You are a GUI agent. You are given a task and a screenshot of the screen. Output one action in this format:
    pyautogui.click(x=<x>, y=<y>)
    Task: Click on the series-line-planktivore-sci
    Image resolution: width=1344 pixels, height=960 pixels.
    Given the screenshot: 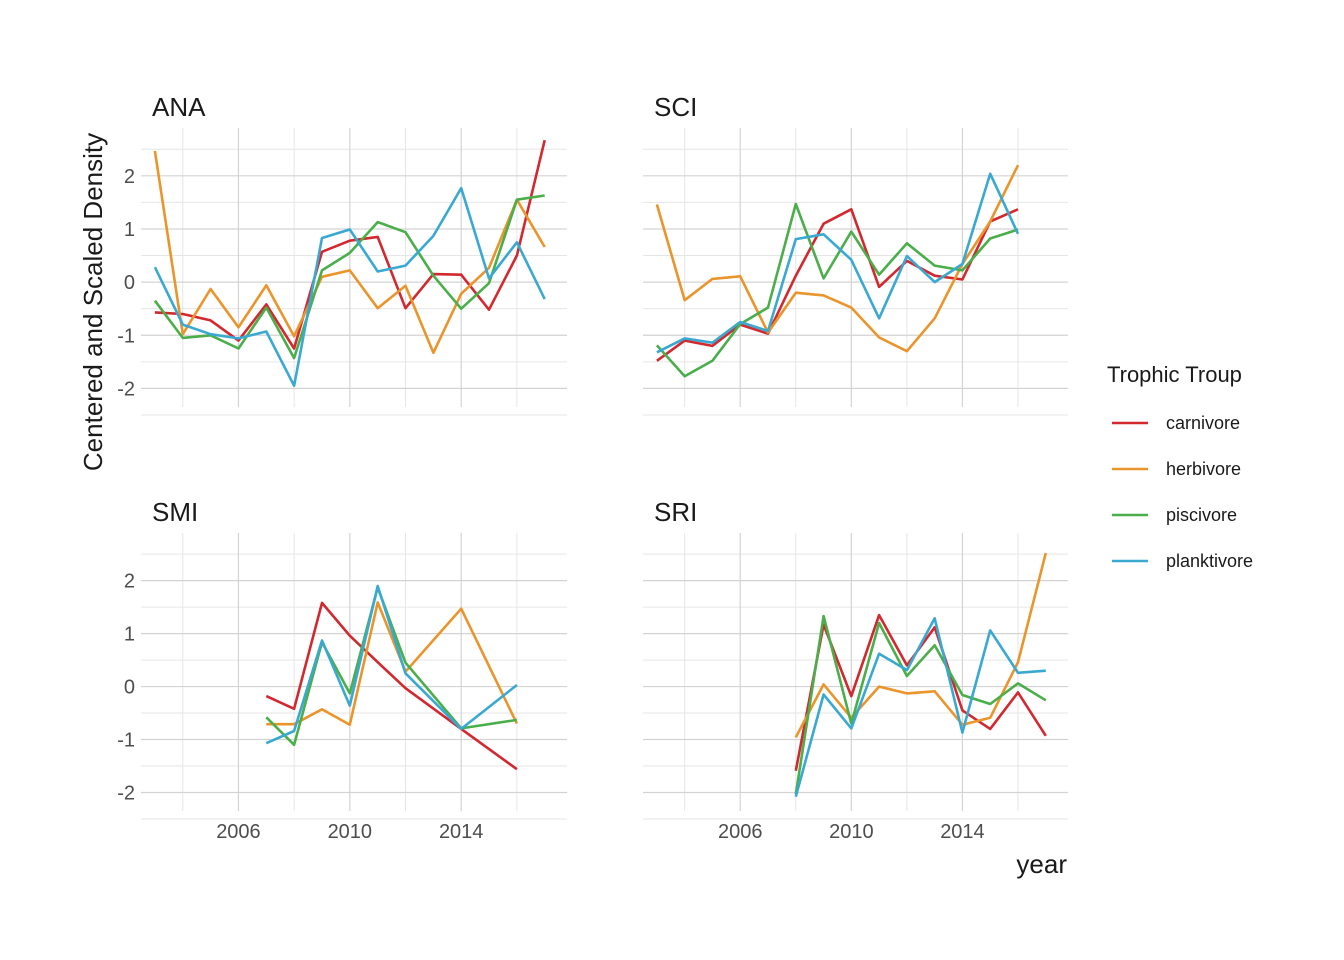 What is the action you would take?
    pyautogui.click(x=838, y=263)
    